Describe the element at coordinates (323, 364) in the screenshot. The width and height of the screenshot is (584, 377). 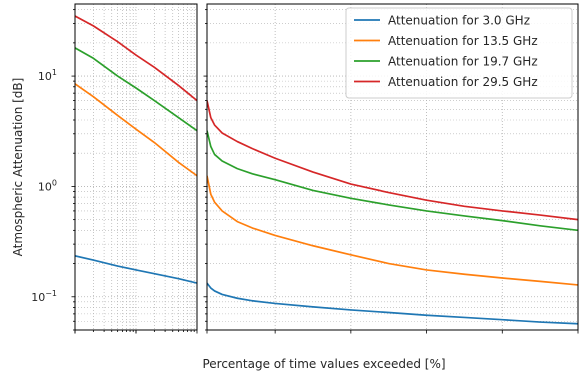
I see `x-axis-label: Percentage of time values exceeded [%]` at that location.